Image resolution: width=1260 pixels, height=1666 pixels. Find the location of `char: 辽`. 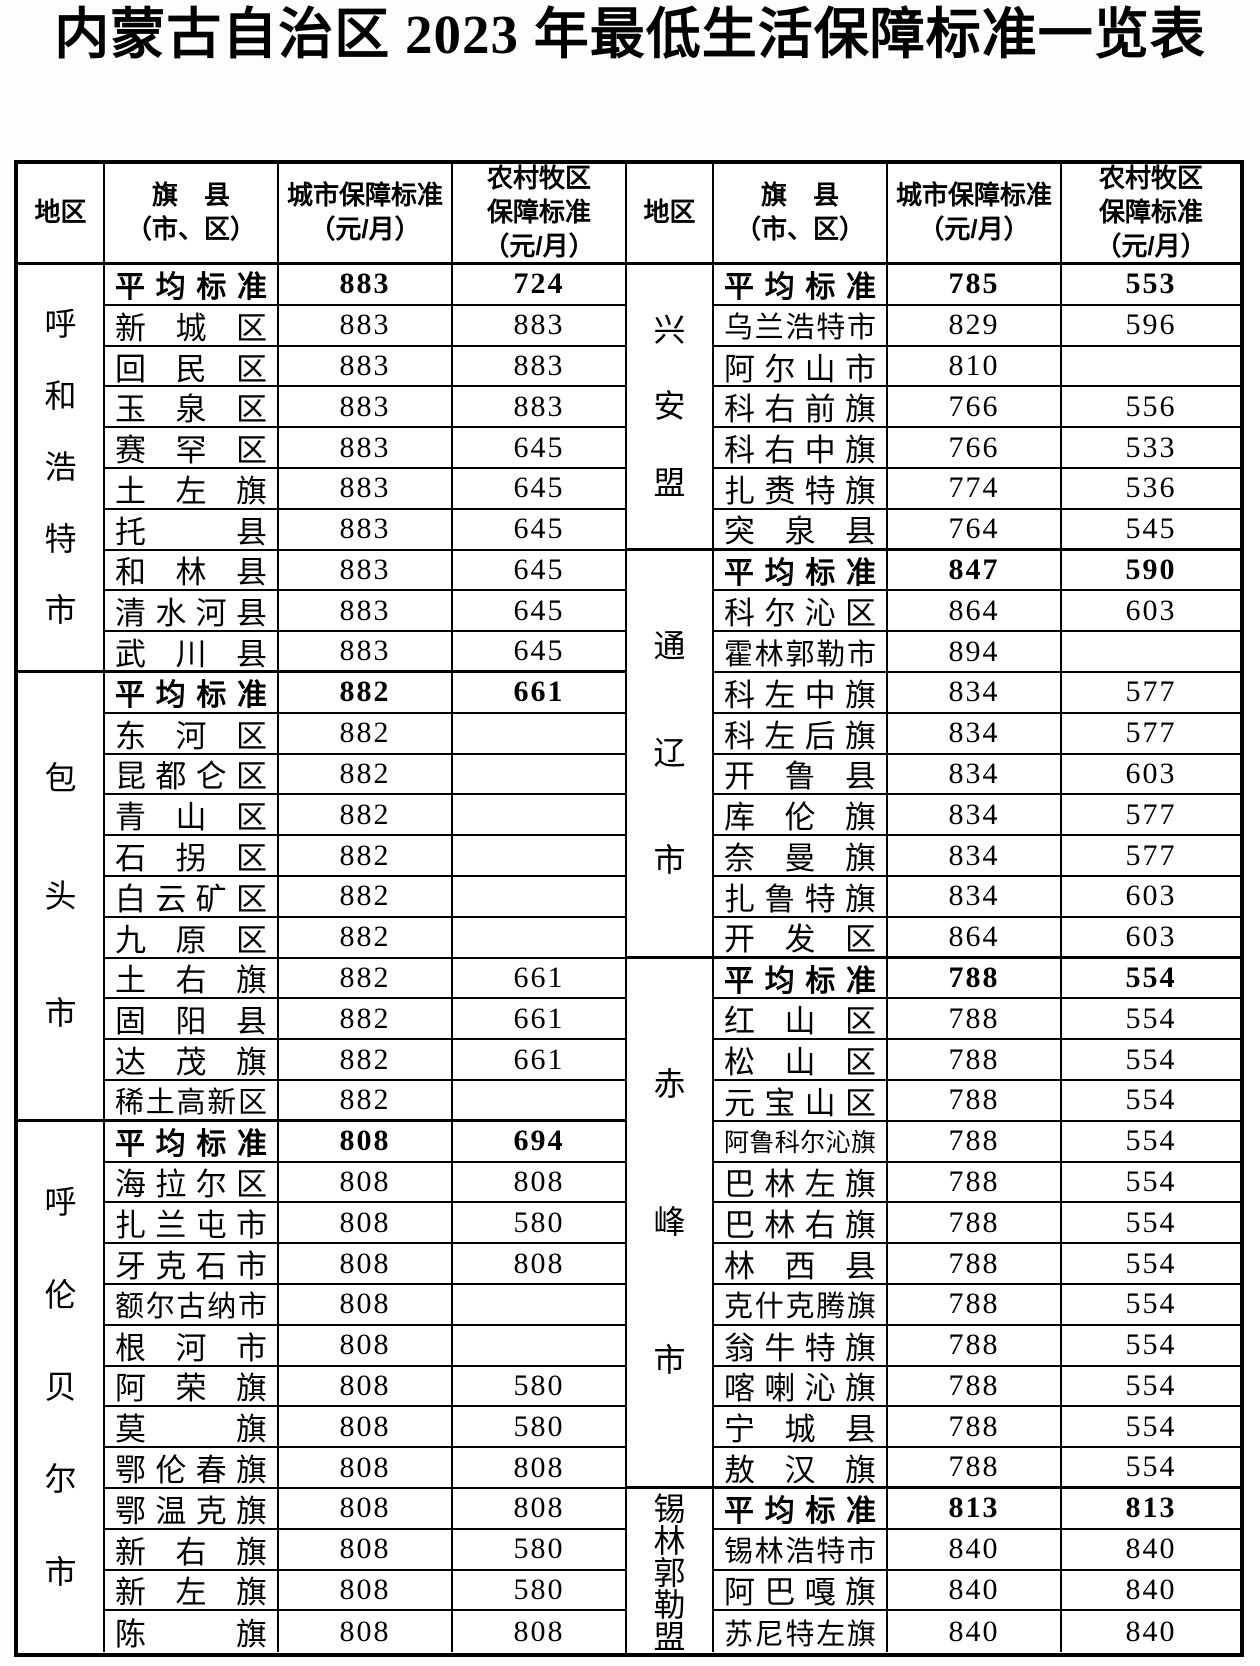

char: 辽 is located at coordinates (669, 753).